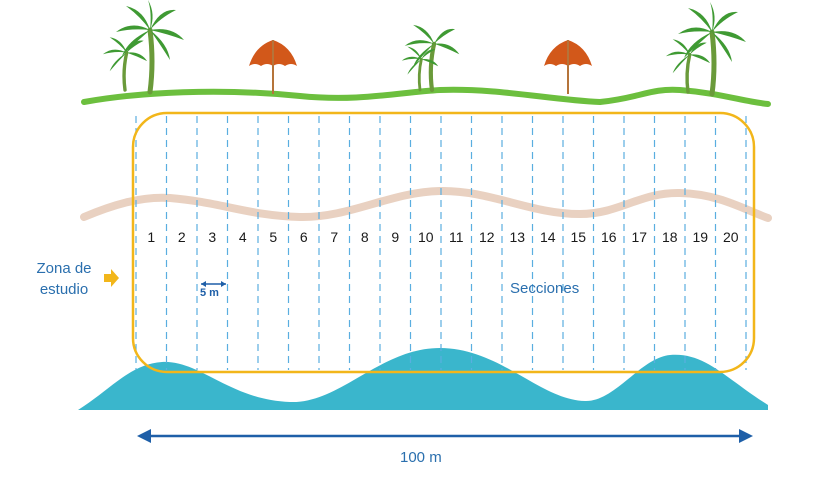 This screenshot has width=817, height=478. Describe the element at coordinates (303, 237) in the screenshot. I see `section-number: 6` at that location.